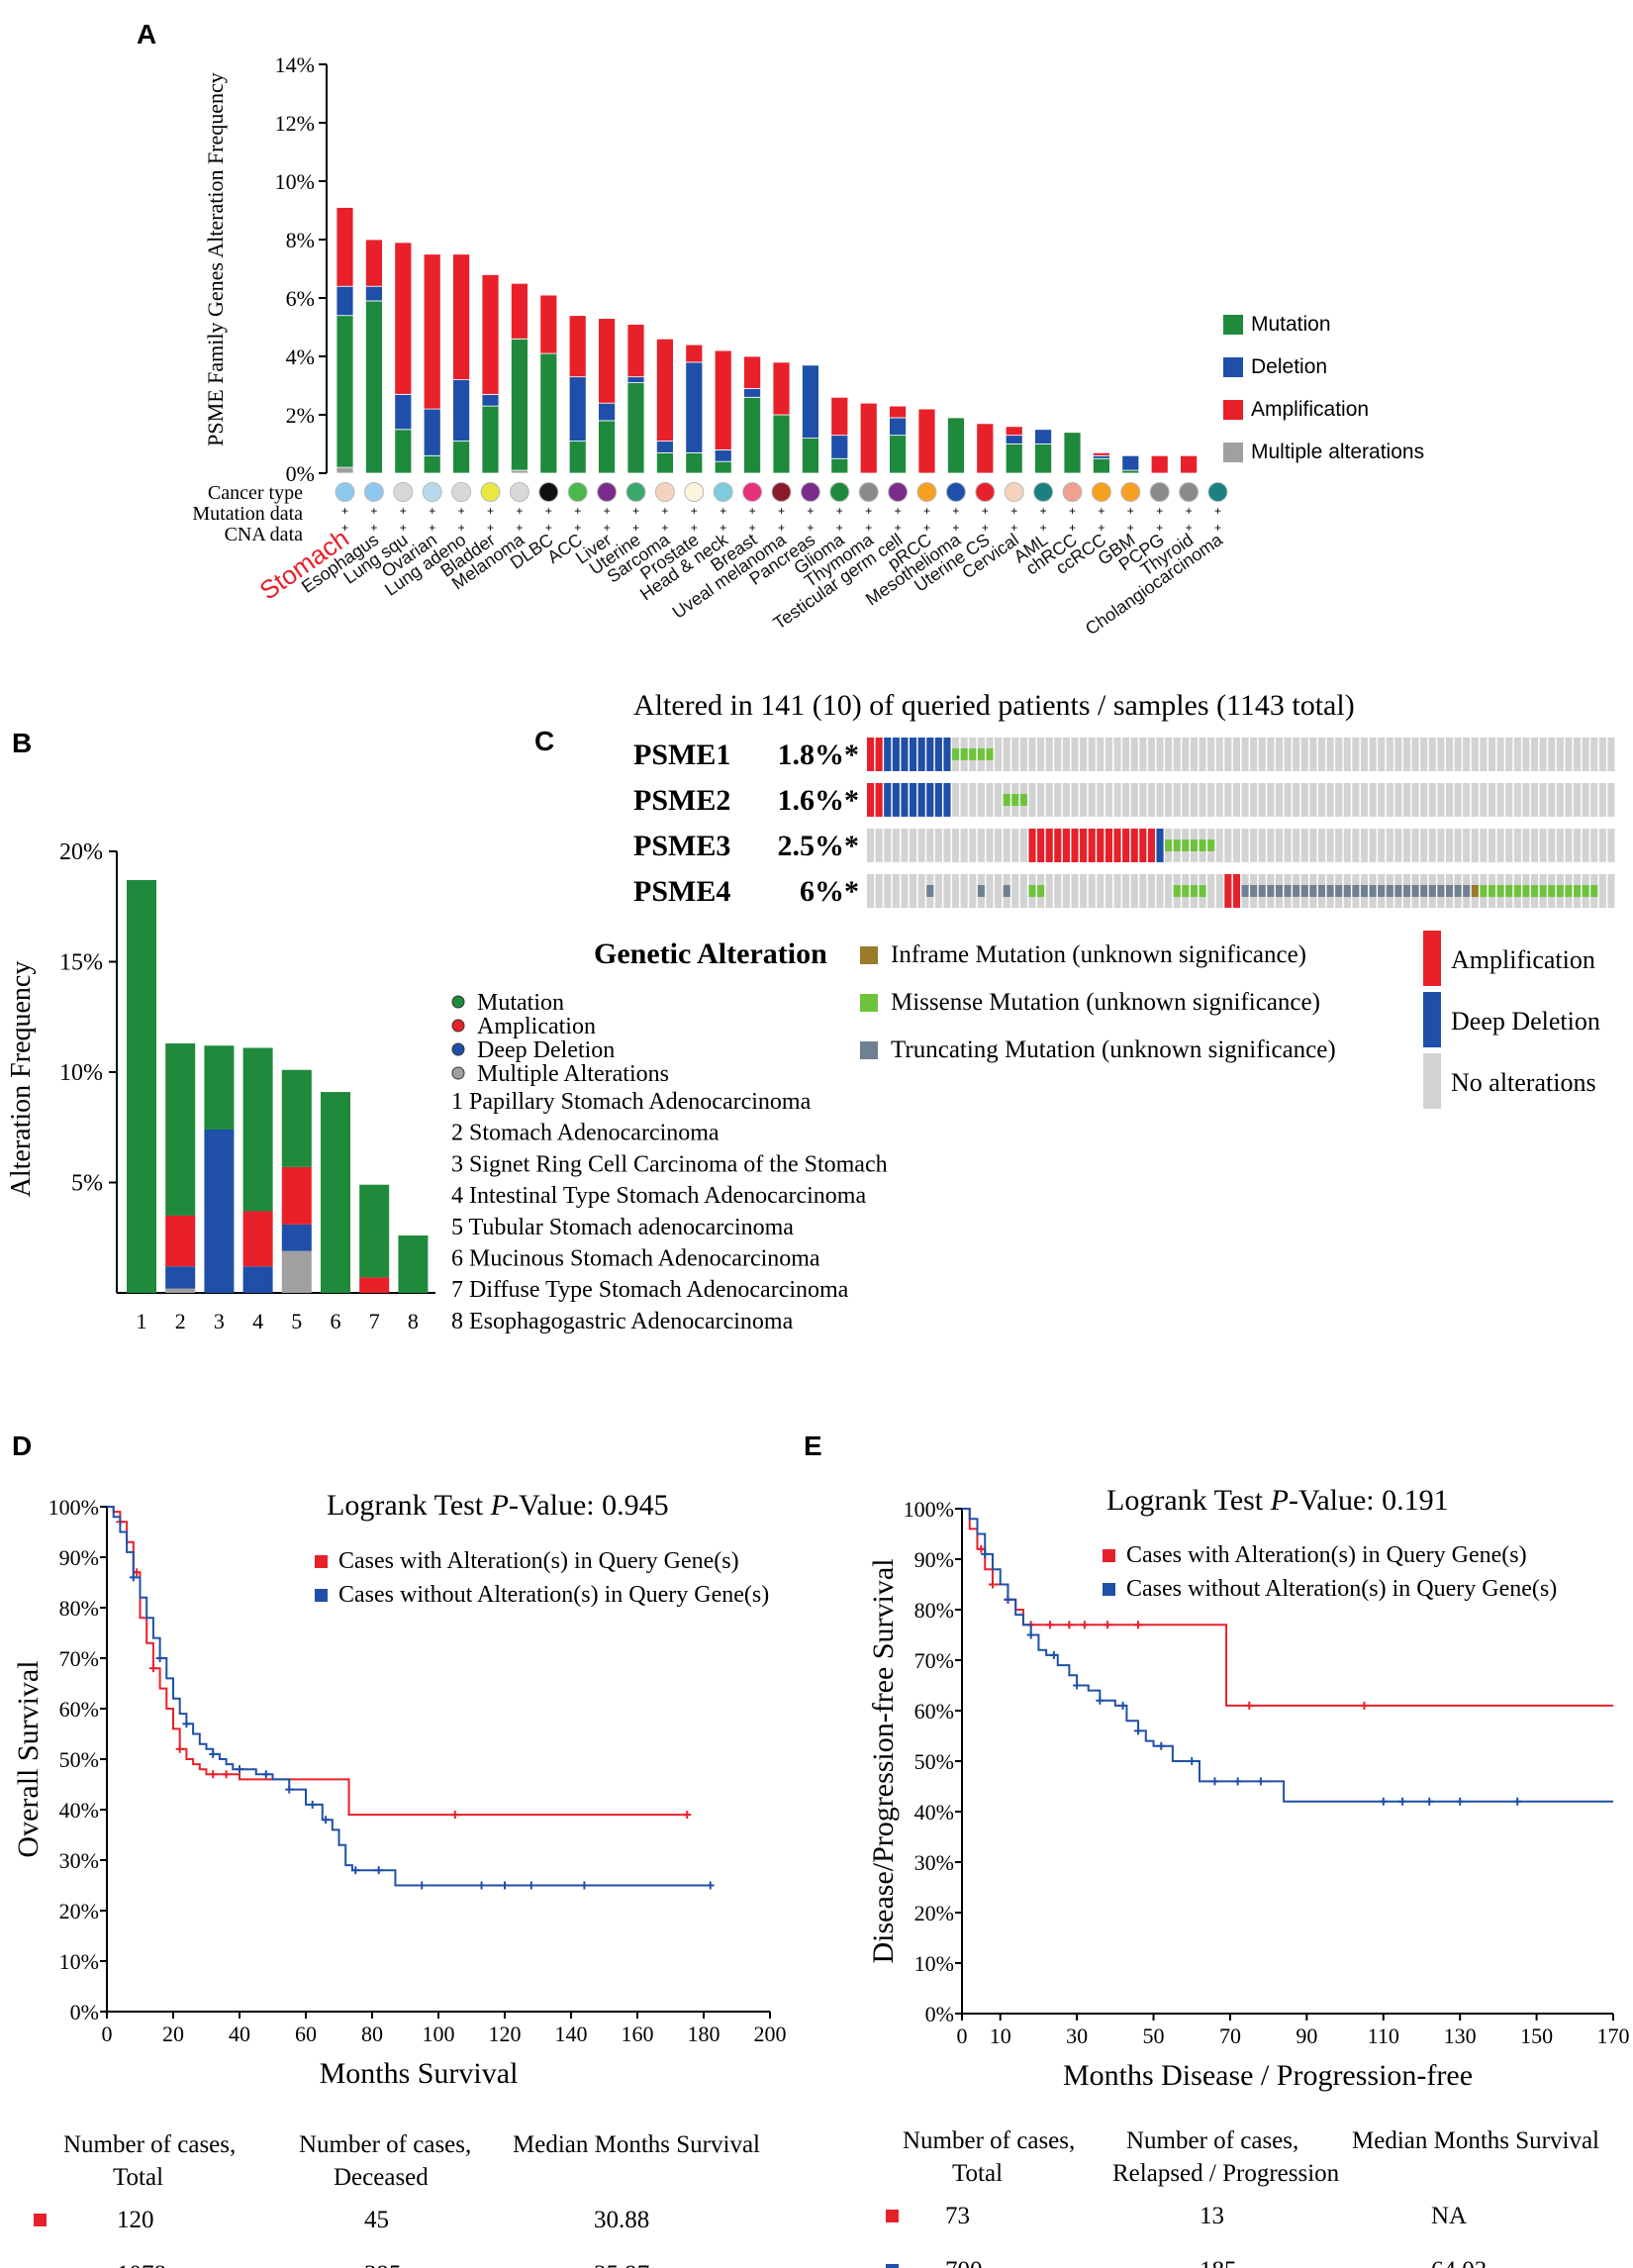  I want to click on row-label-mutation-data: Mutation data, so click(247, 514).